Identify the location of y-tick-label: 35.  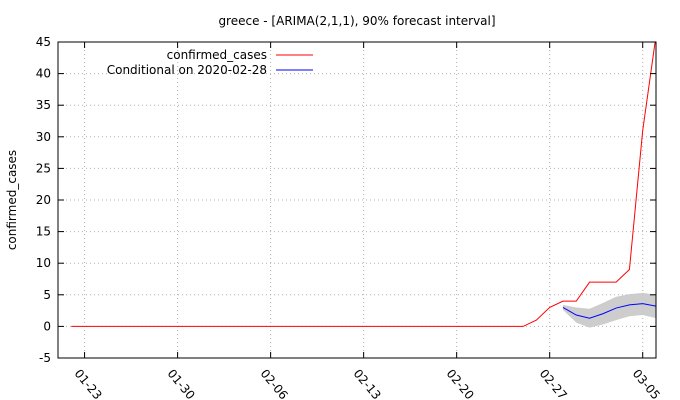
(43, 105).